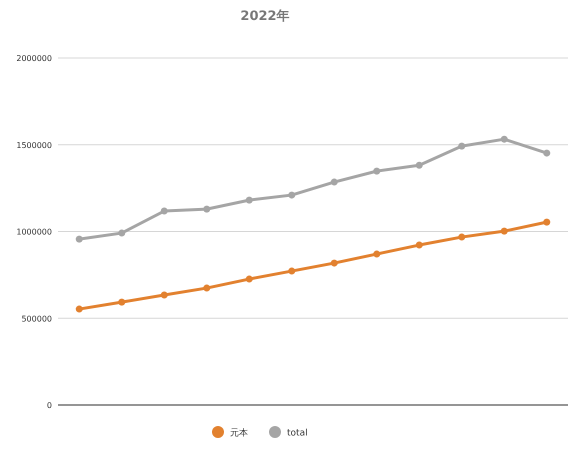 The image size is (576, 463). Describe the element at coordinates (34, 232) in the screenshot. I see `y-tick-label: 1000000` at that location.